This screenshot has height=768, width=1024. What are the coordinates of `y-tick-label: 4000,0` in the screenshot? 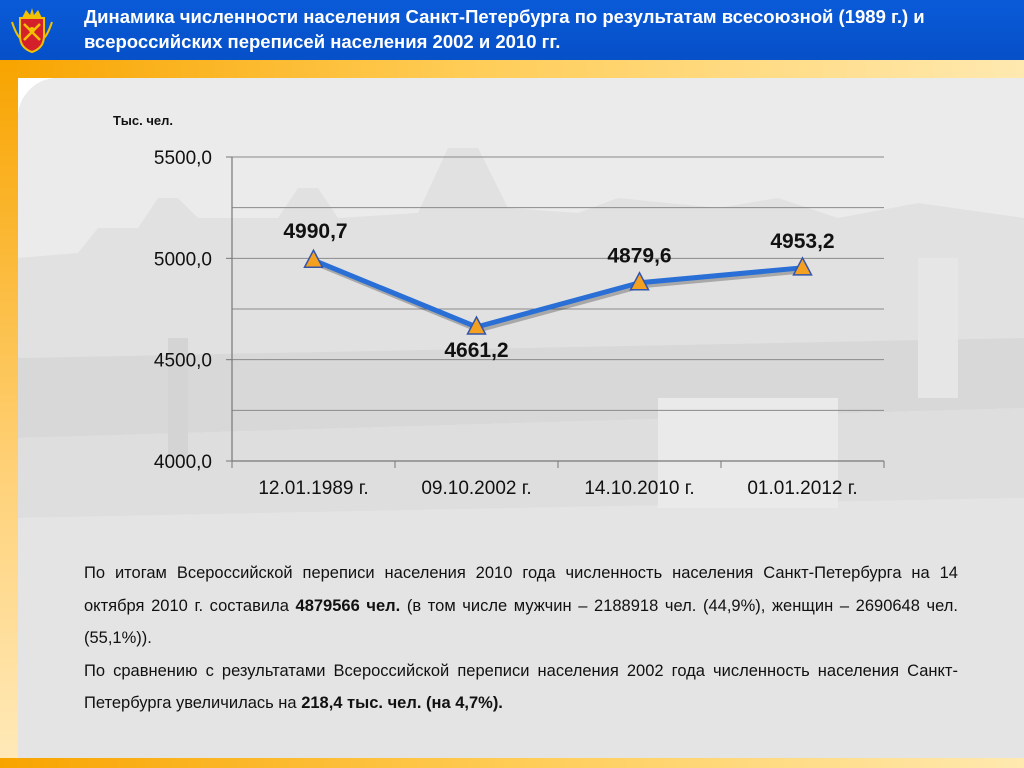 It's located at (183, 462).